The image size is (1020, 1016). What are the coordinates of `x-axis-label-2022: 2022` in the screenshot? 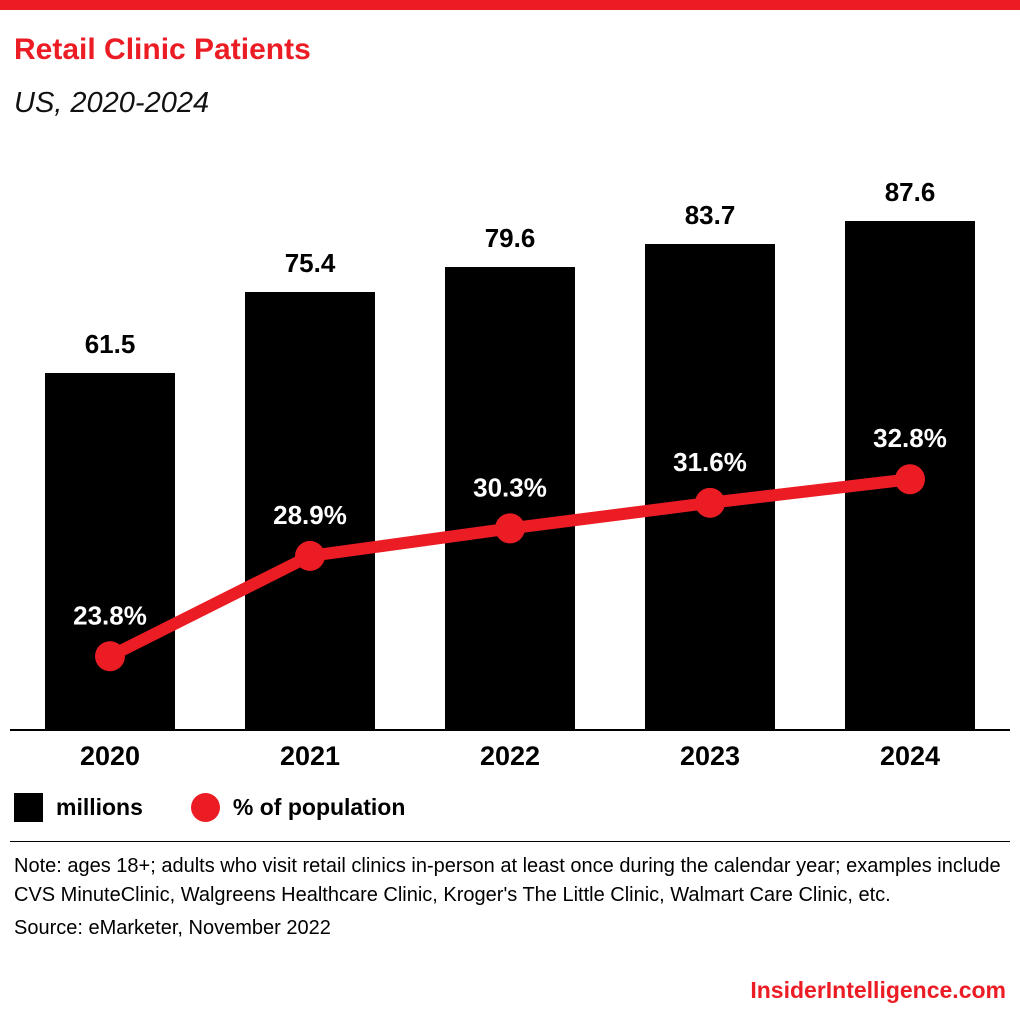 It's located at (510, 755).